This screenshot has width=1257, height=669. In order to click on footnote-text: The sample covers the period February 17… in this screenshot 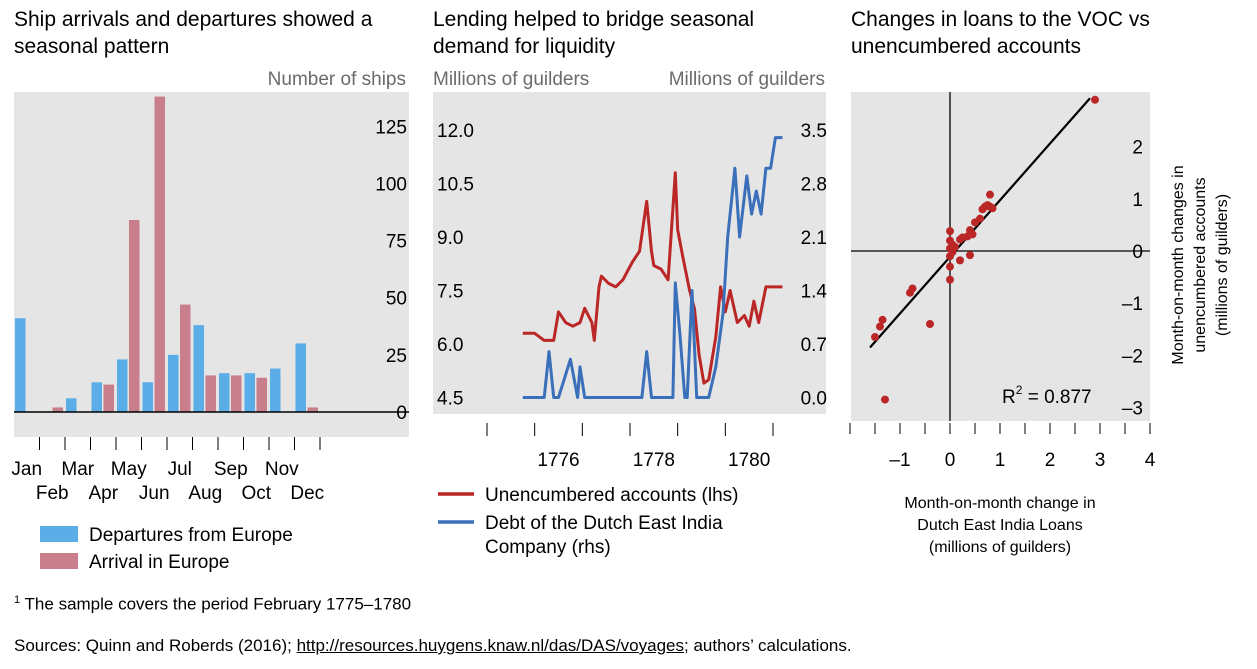, I will do `click(218, 604)`.